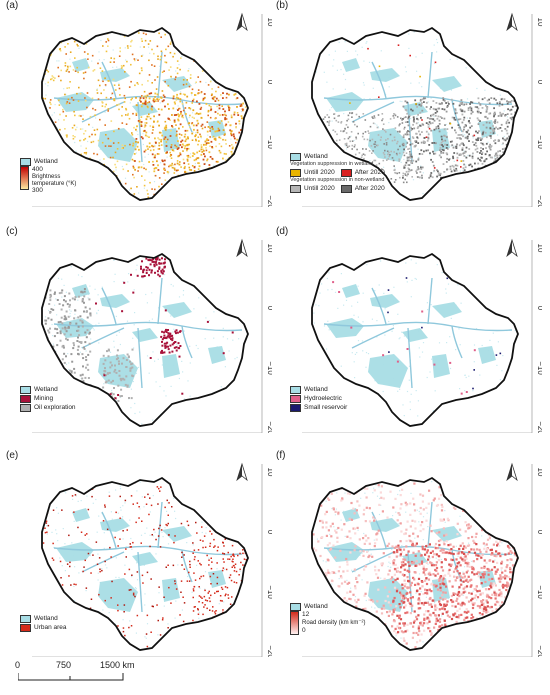 This screenshot has height=695, width=550. Describe the element at coordinates (319, 172) in the screenshot. I see `legend-label: Untill 2020` at that location.